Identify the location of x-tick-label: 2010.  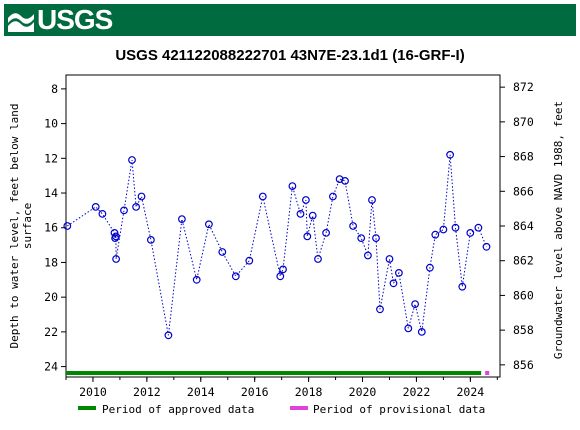
(93, 392).